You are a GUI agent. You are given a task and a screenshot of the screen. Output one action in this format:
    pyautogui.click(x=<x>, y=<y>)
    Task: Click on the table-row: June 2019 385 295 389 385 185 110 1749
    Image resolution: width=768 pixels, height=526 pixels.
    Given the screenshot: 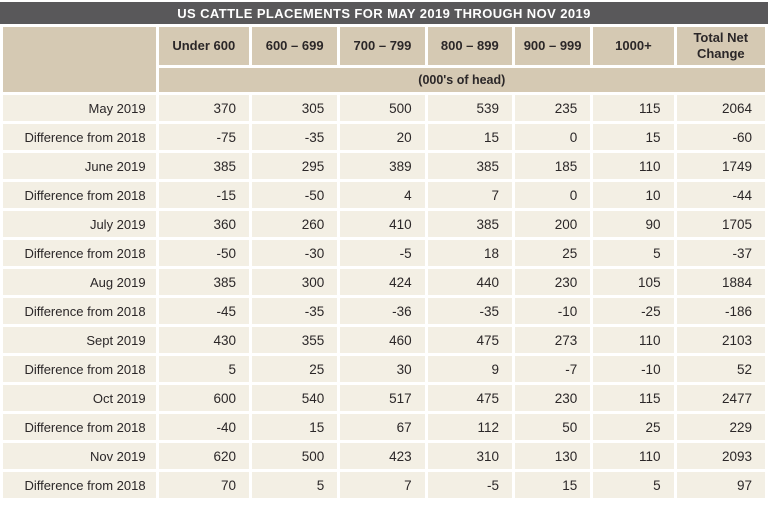 What is the action you would take?
    pyautogui.click(x=384, y=166)
    